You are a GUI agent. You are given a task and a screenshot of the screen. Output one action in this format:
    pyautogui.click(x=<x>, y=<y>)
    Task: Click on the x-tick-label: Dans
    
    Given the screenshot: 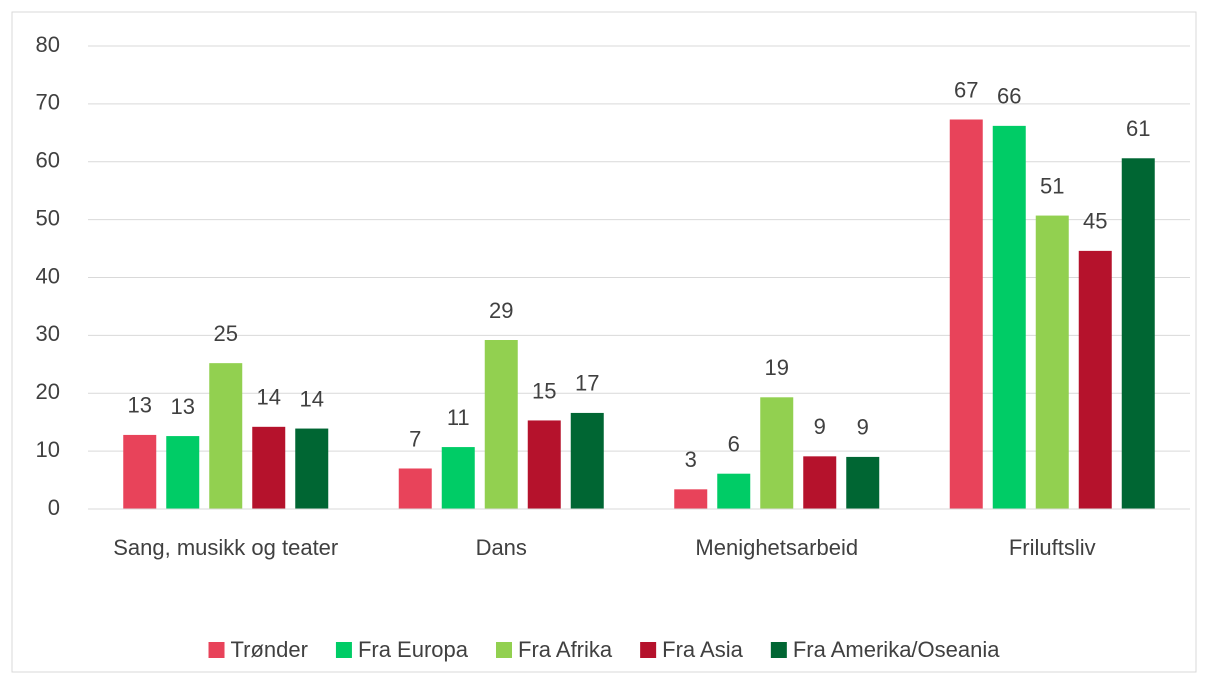 What is the action you would take?
    pyautogui.click(x=501, y=547)
    